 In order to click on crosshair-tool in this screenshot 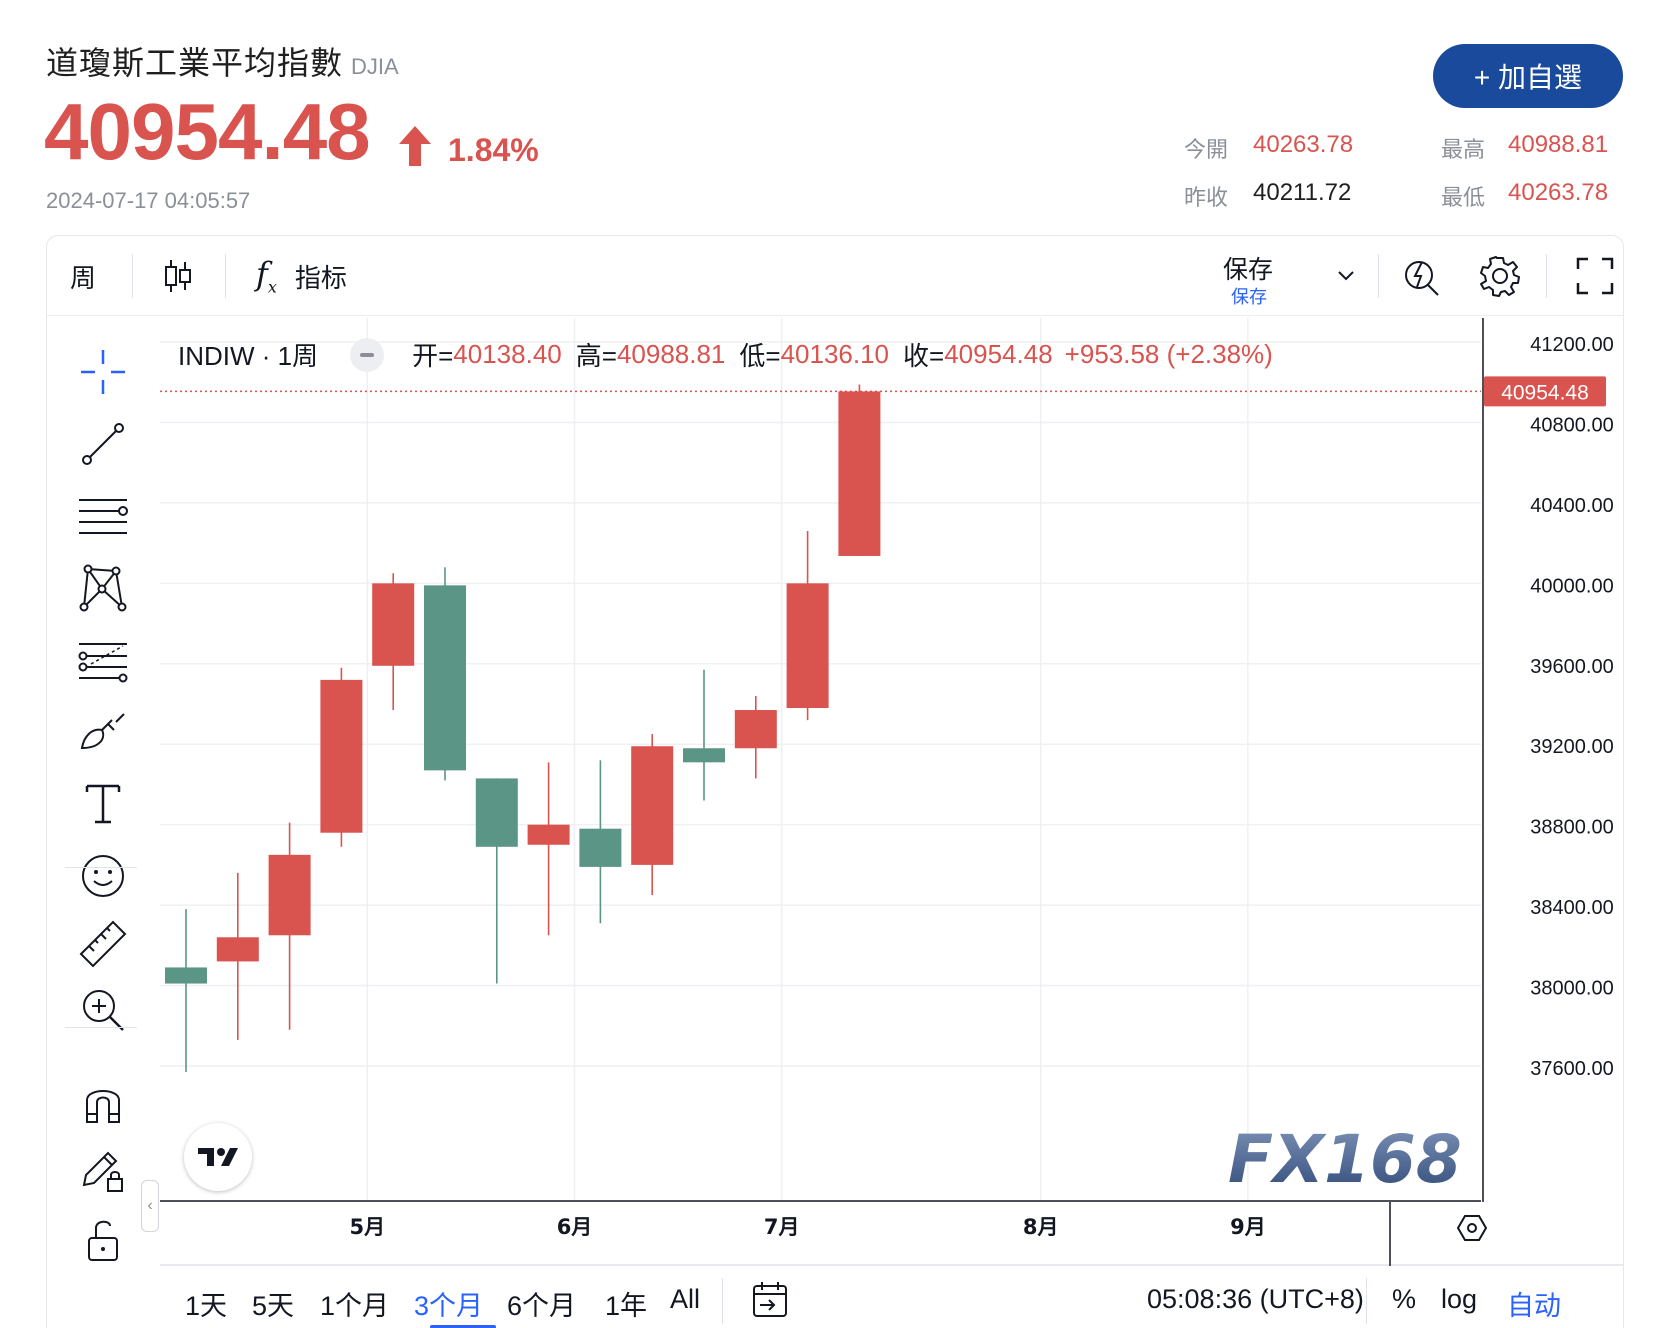, I will do `click(103, 372)`.